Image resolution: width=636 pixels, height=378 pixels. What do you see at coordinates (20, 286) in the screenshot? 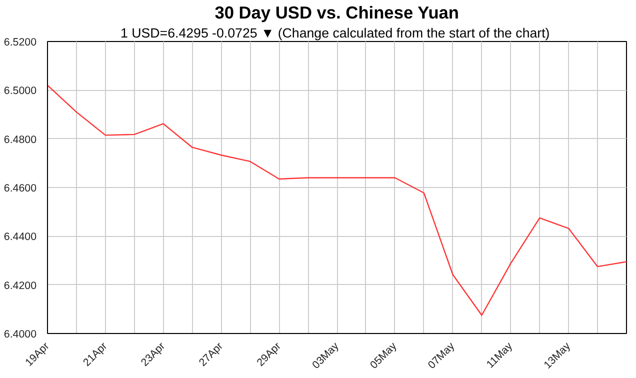
I see `y-tick-label: 6.4200` at bounding box center [20, 286].